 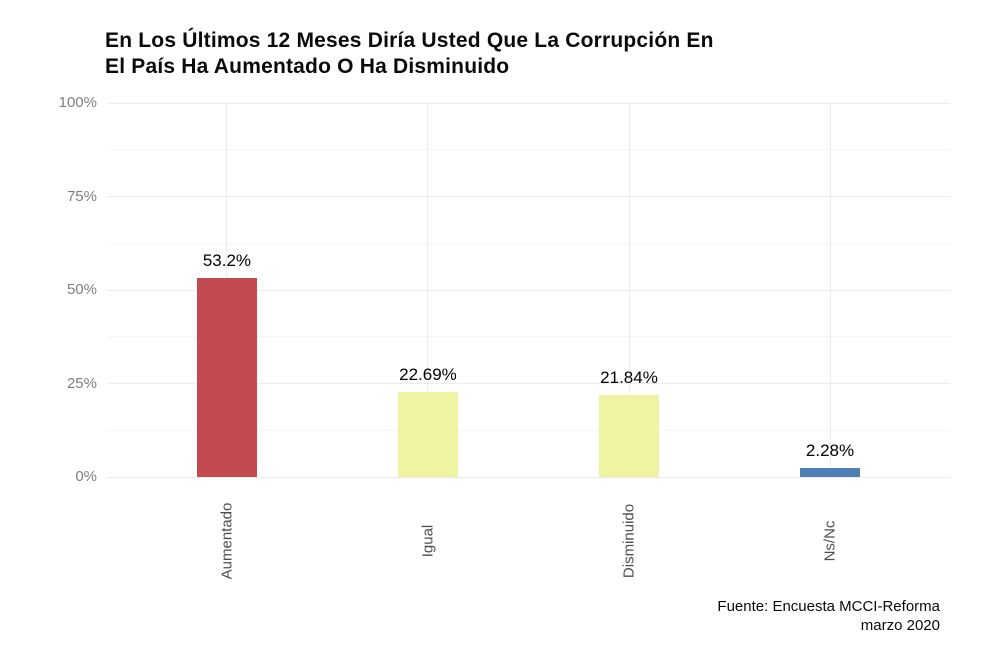 What do you see at coordinates (427, 434) in the screenshot?
I see `bar-igual` at bounding box center [427, 434].